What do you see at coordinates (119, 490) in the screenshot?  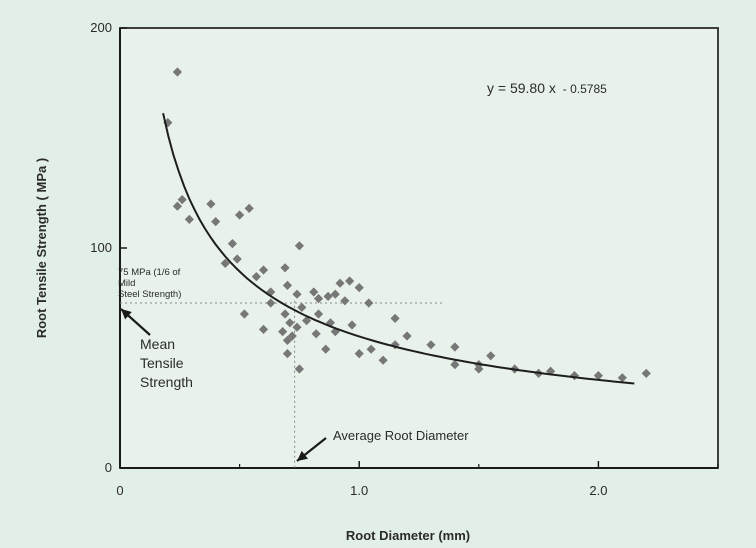 I see `x-tick-label: 0` at bounding box center [119, 490].